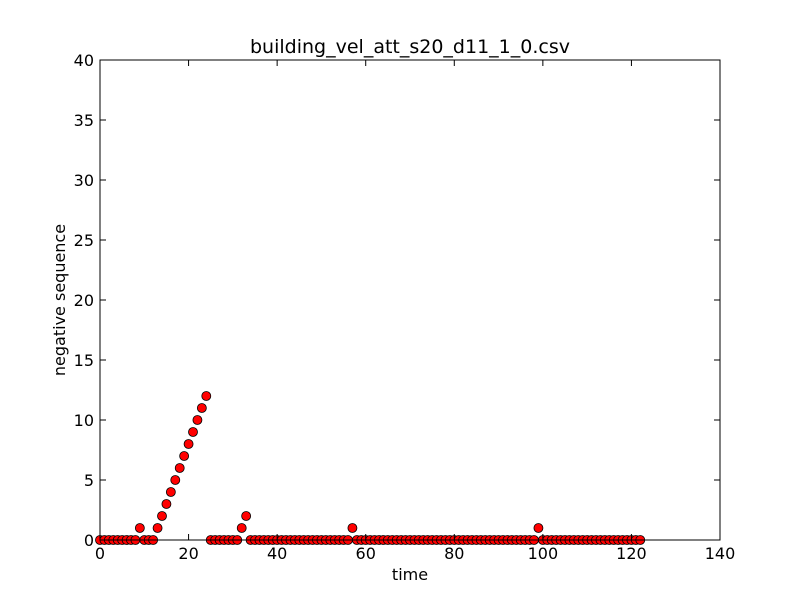  I want to click on y-tick-label: 20, so click(84, 300).